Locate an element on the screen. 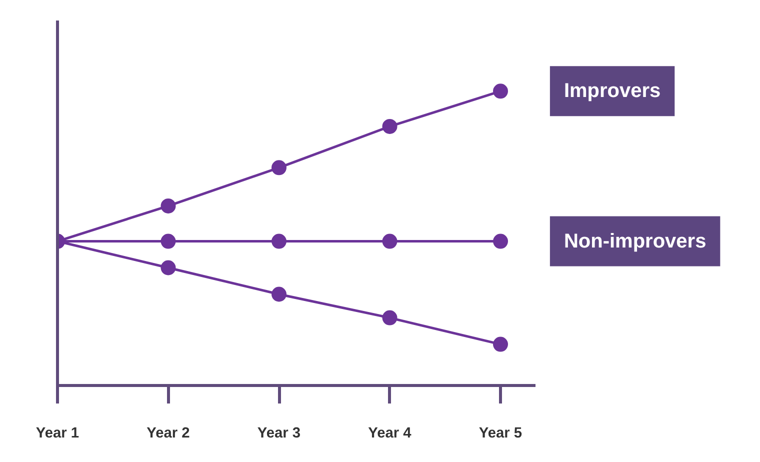 Image resolution: width=760 pixels, height=462 pixels. x-tick-label: Year 3 is located at coordinates (279, 434).